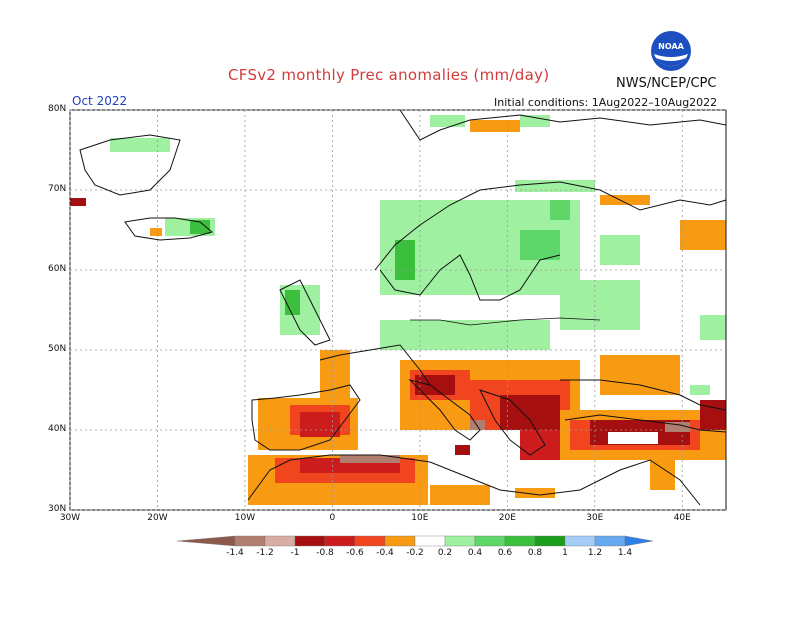 This screenshot has width=800, height=618. Describe the element at coordinates (505, 553) in the screenshot. I see `colorbar-label: 0.6` at that location.